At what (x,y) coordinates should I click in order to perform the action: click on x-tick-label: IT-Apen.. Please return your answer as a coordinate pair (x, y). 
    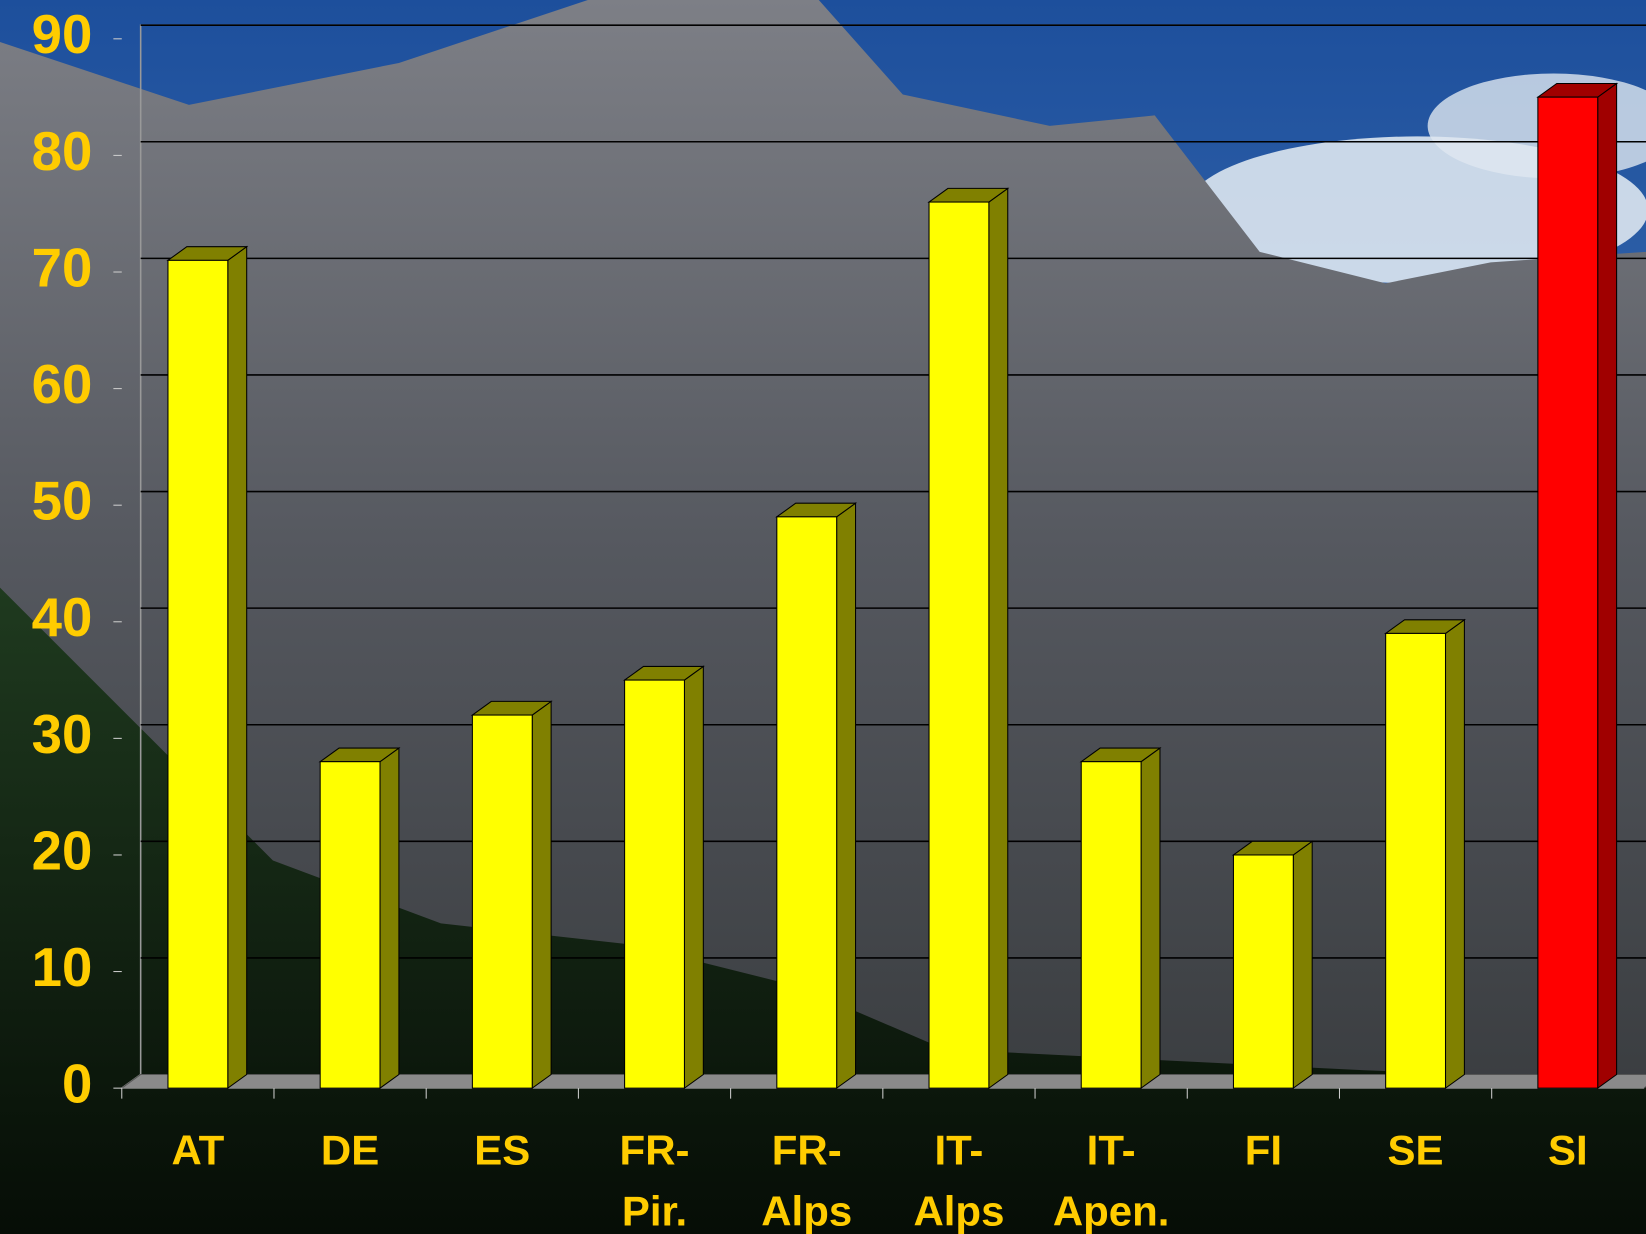
    Looking at the image, I should click on (1111, 1180).